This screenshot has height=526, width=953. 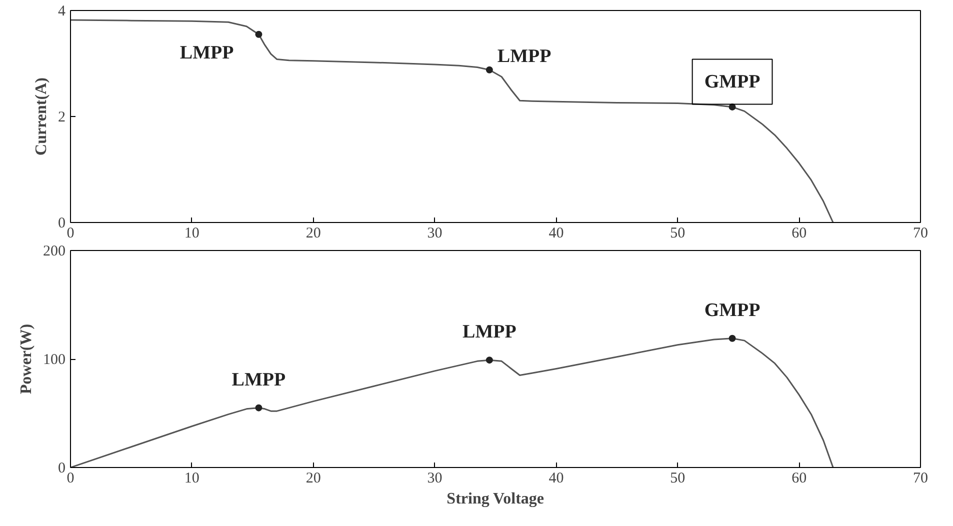 I want to click on y-tick-label: 2, so click(x=62, y=118).